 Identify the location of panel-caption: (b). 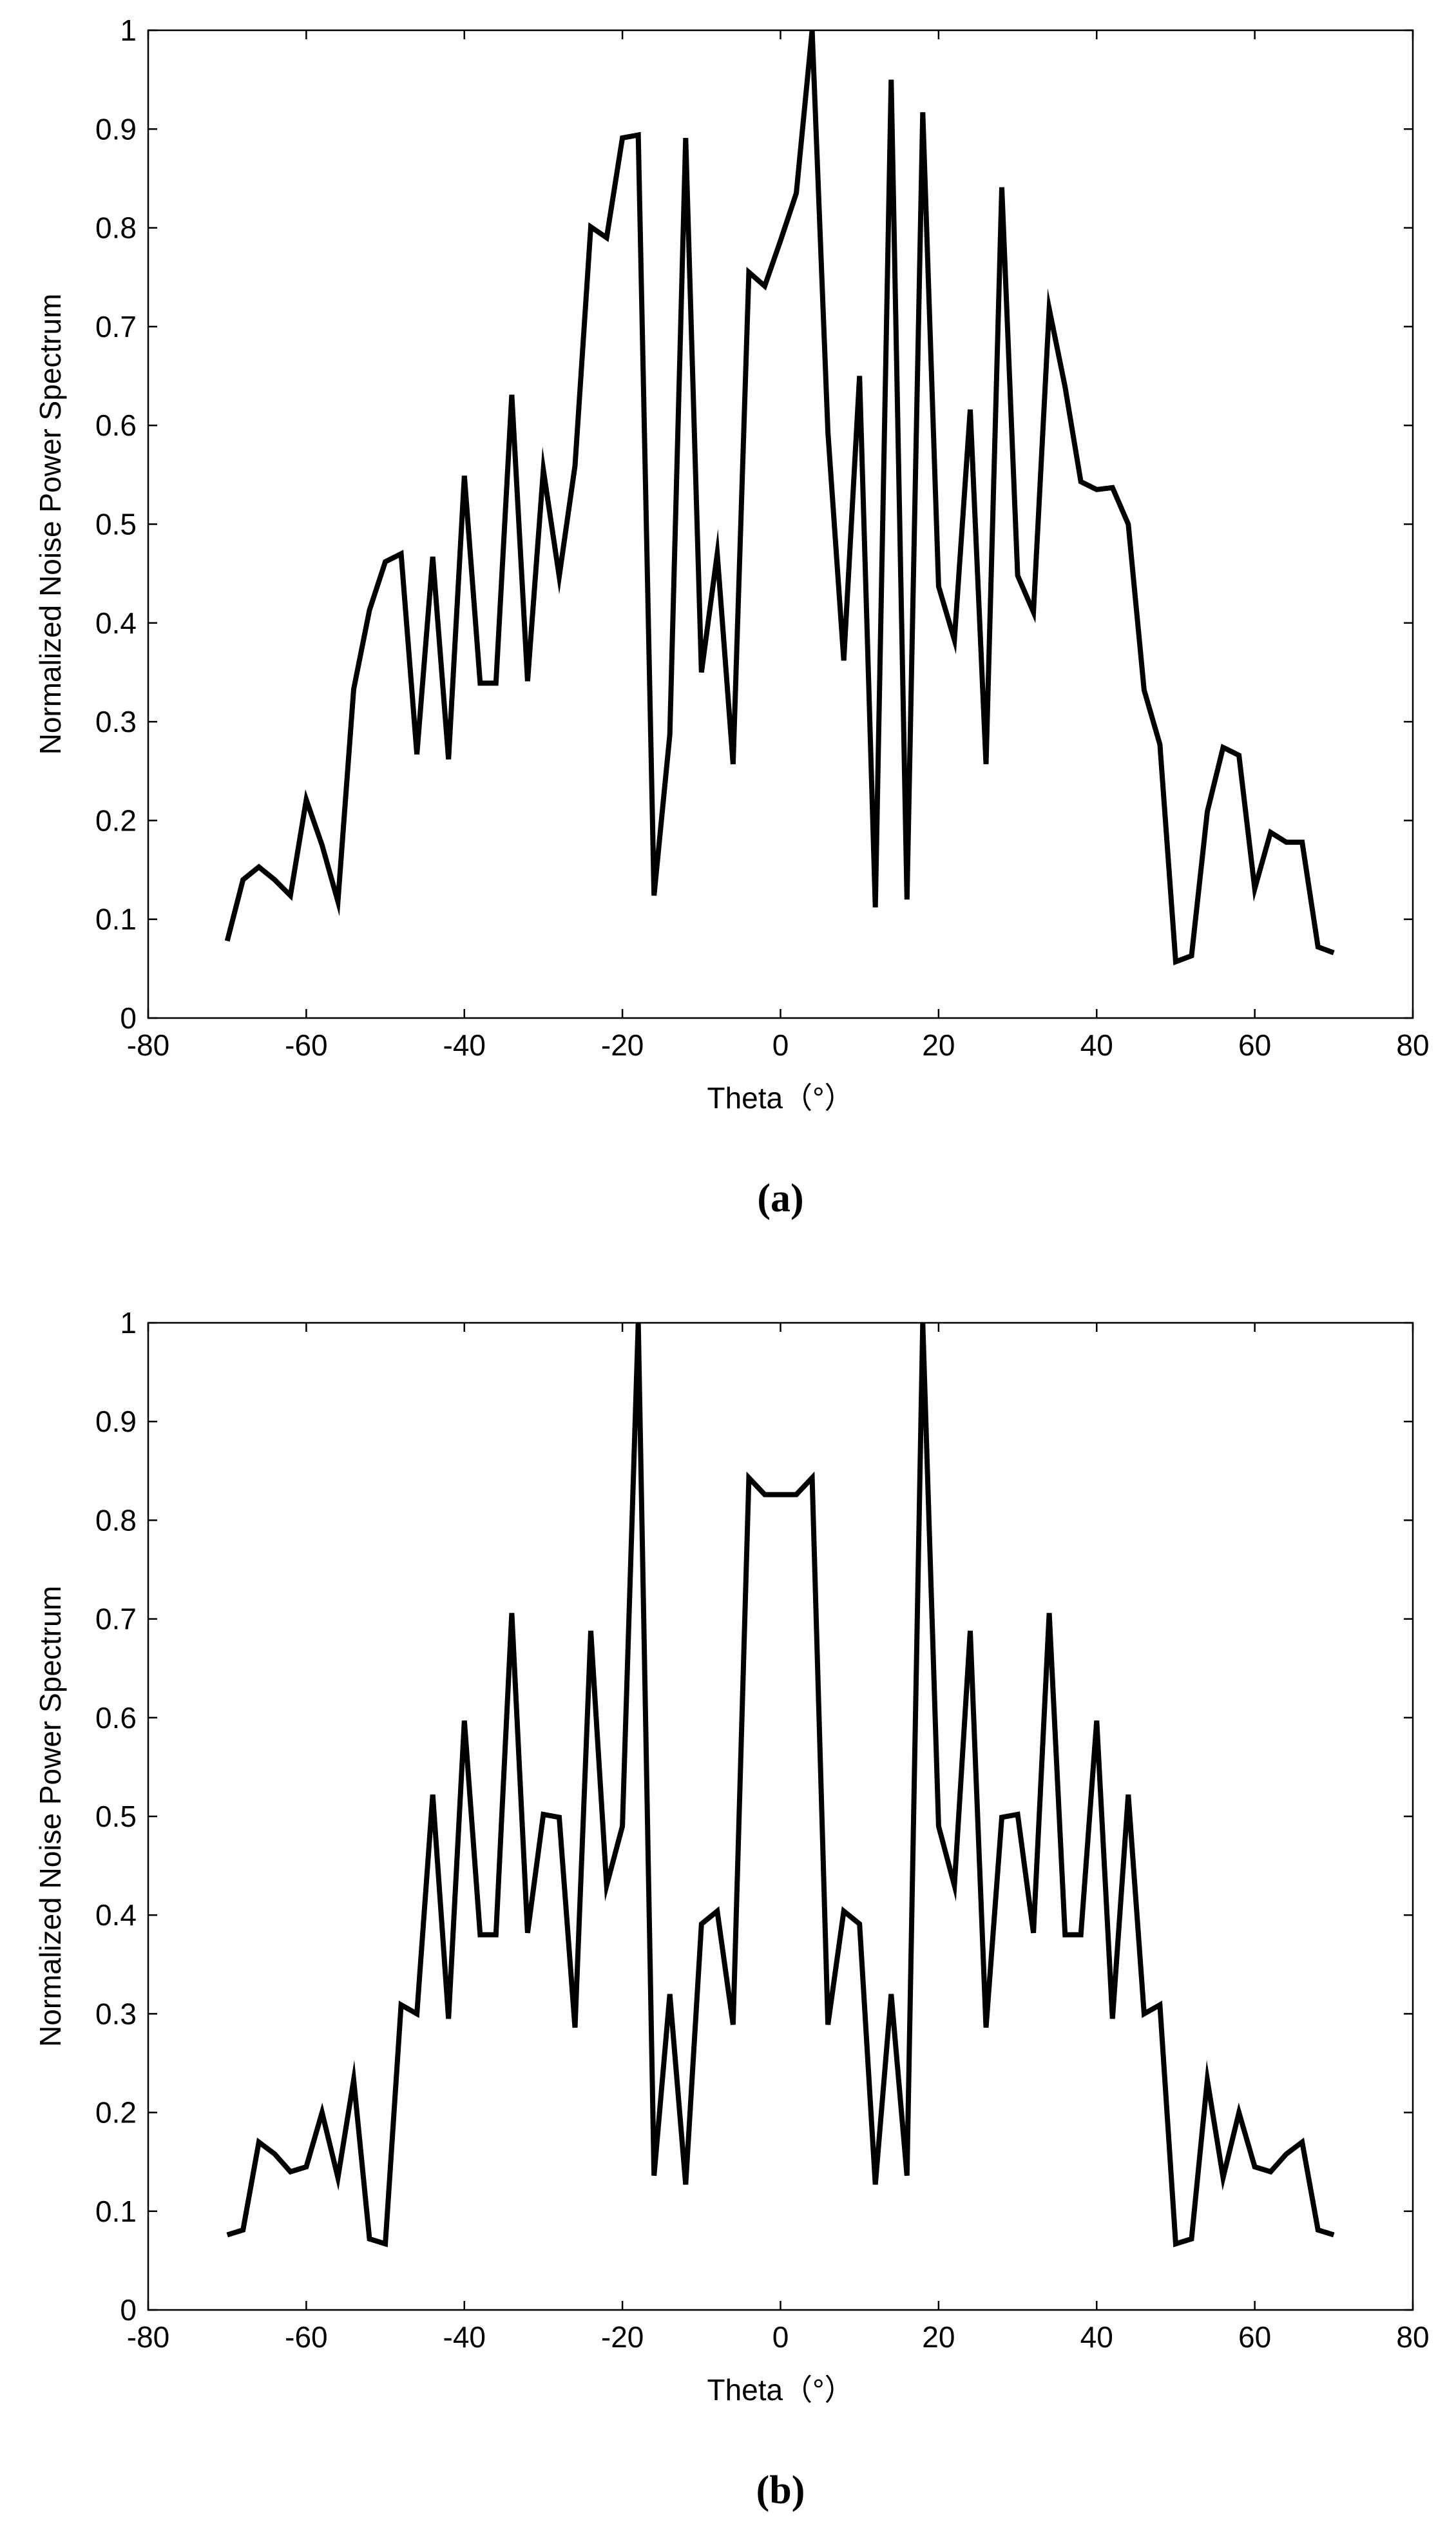
(781, 2490).